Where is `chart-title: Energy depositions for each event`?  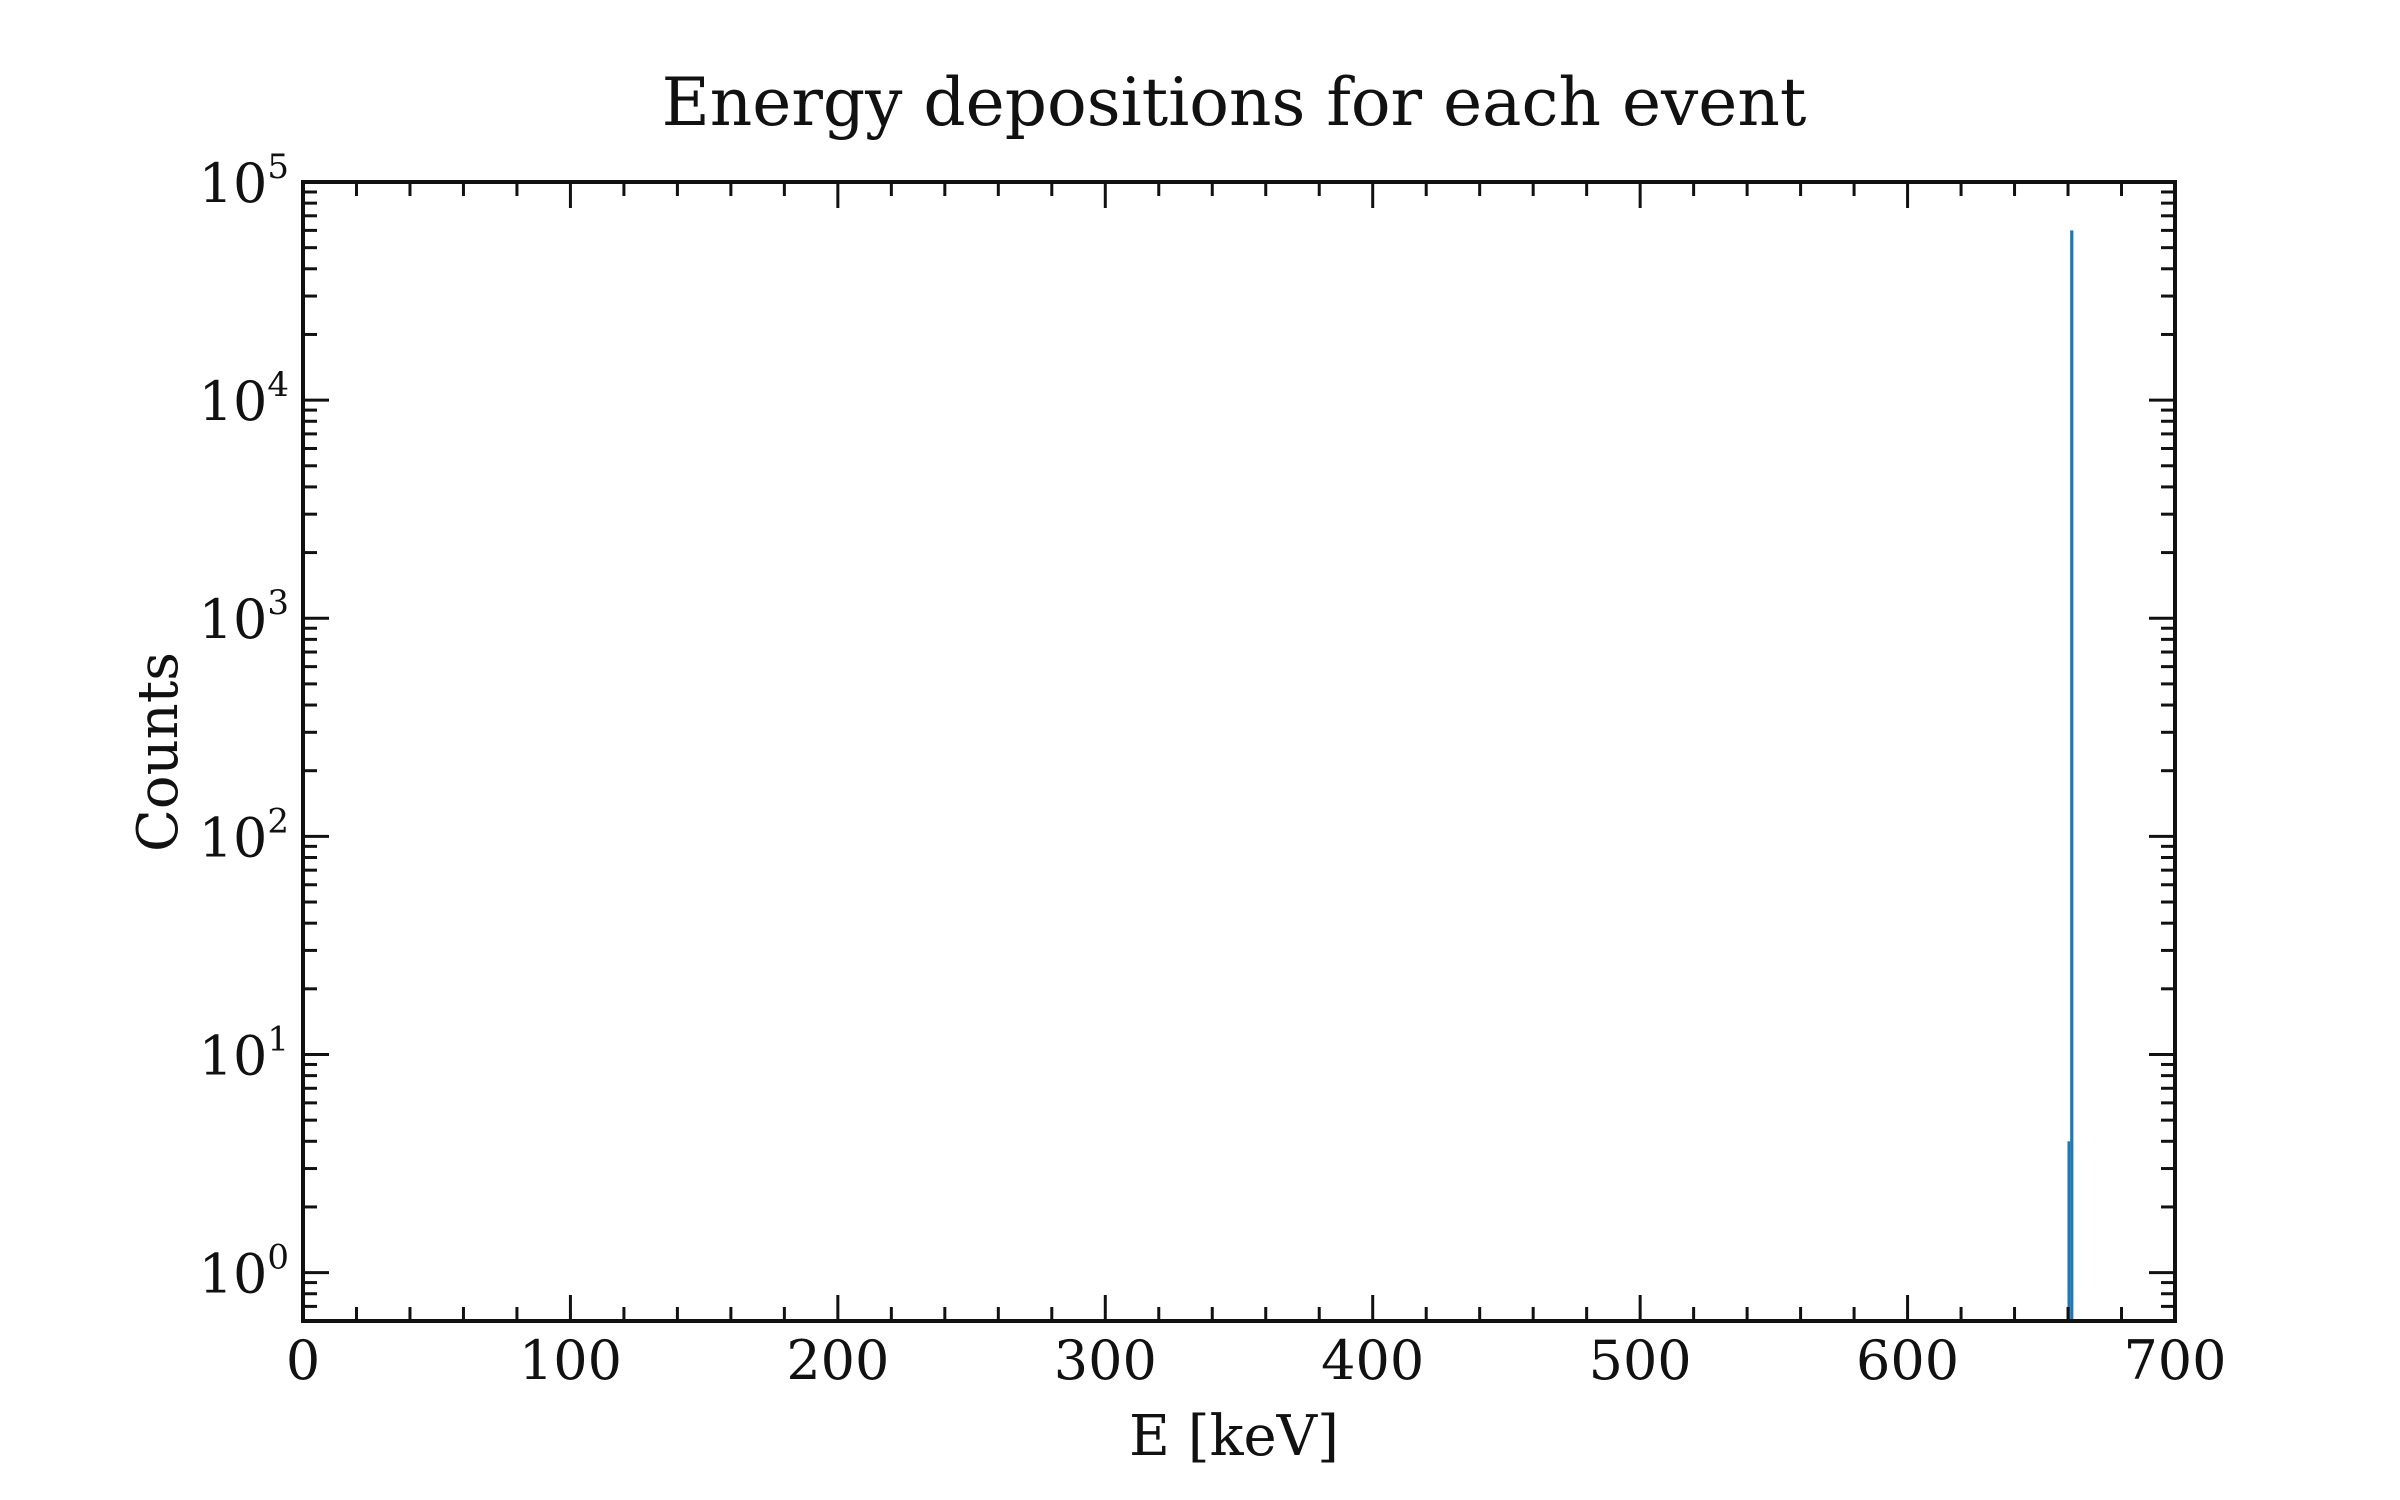
chart-title: Energy depositions for each event is located at coordinates (1234, 102).